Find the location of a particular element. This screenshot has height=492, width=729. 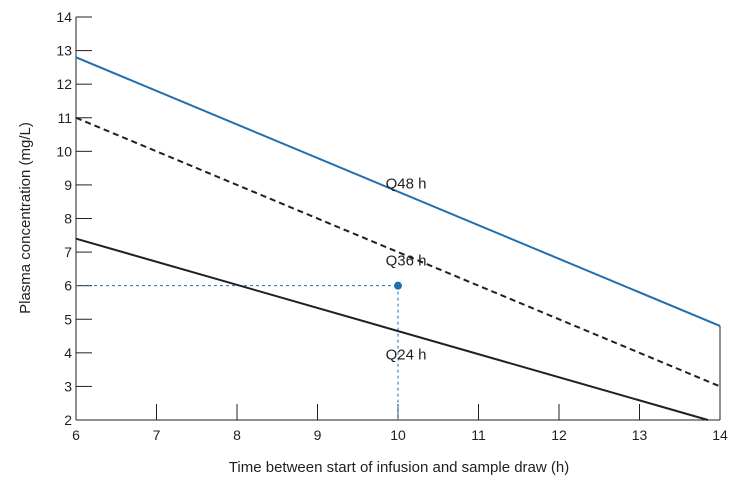

x-tick-label: 11 is located at coordinates (478, 435).